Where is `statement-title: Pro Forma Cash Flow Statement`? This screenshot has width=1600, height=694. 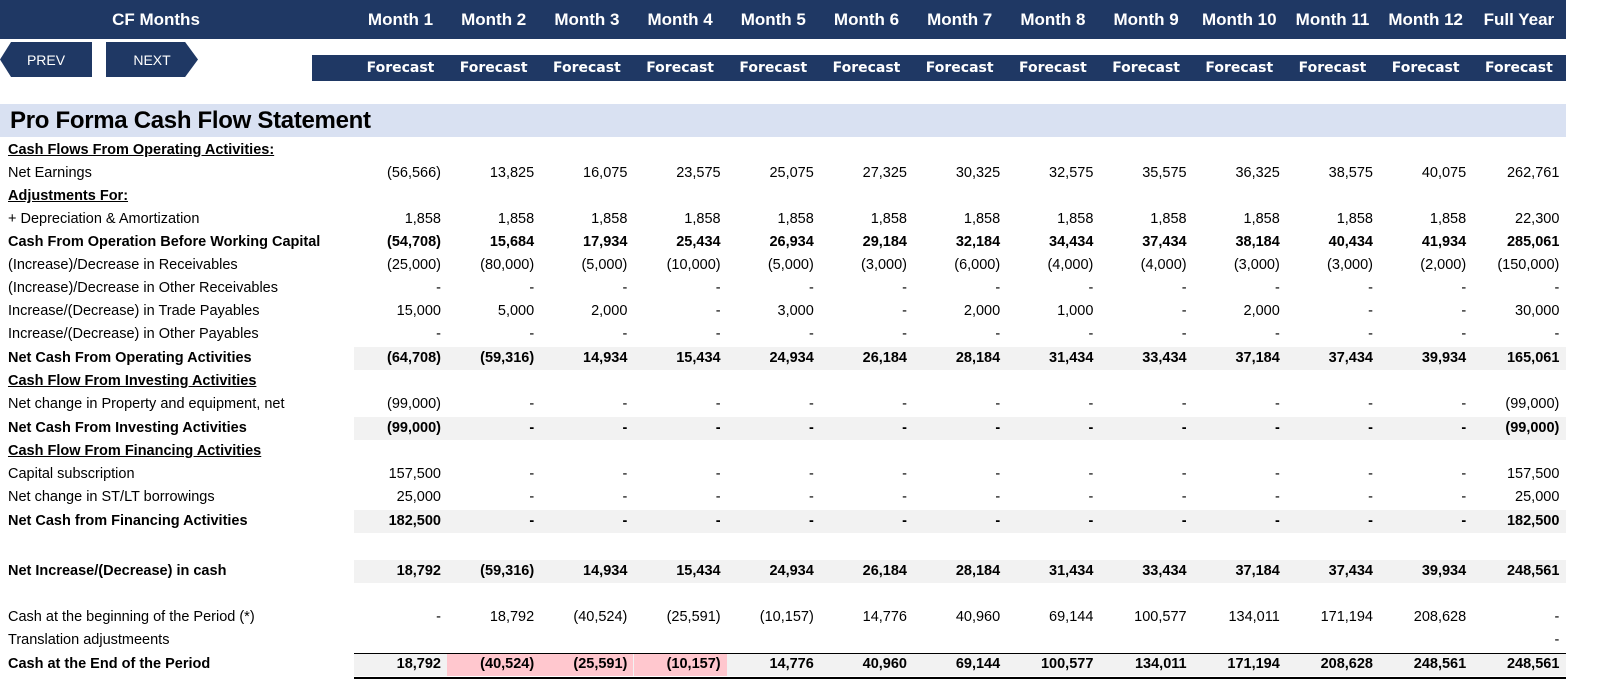
statement-title: Pro Forma Cash Flow Statement is located at coordinates (190, 120).